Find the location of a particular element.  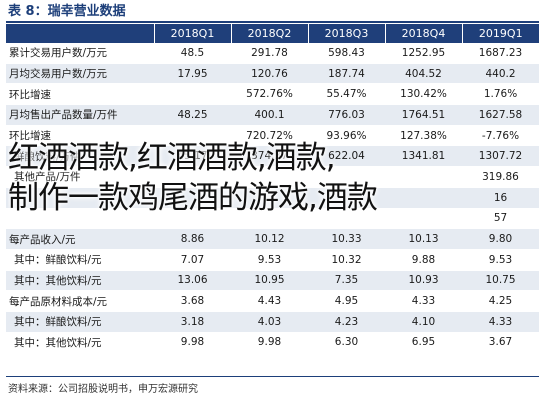

table-cell: 10.95 is located at coordinates (269, 281).